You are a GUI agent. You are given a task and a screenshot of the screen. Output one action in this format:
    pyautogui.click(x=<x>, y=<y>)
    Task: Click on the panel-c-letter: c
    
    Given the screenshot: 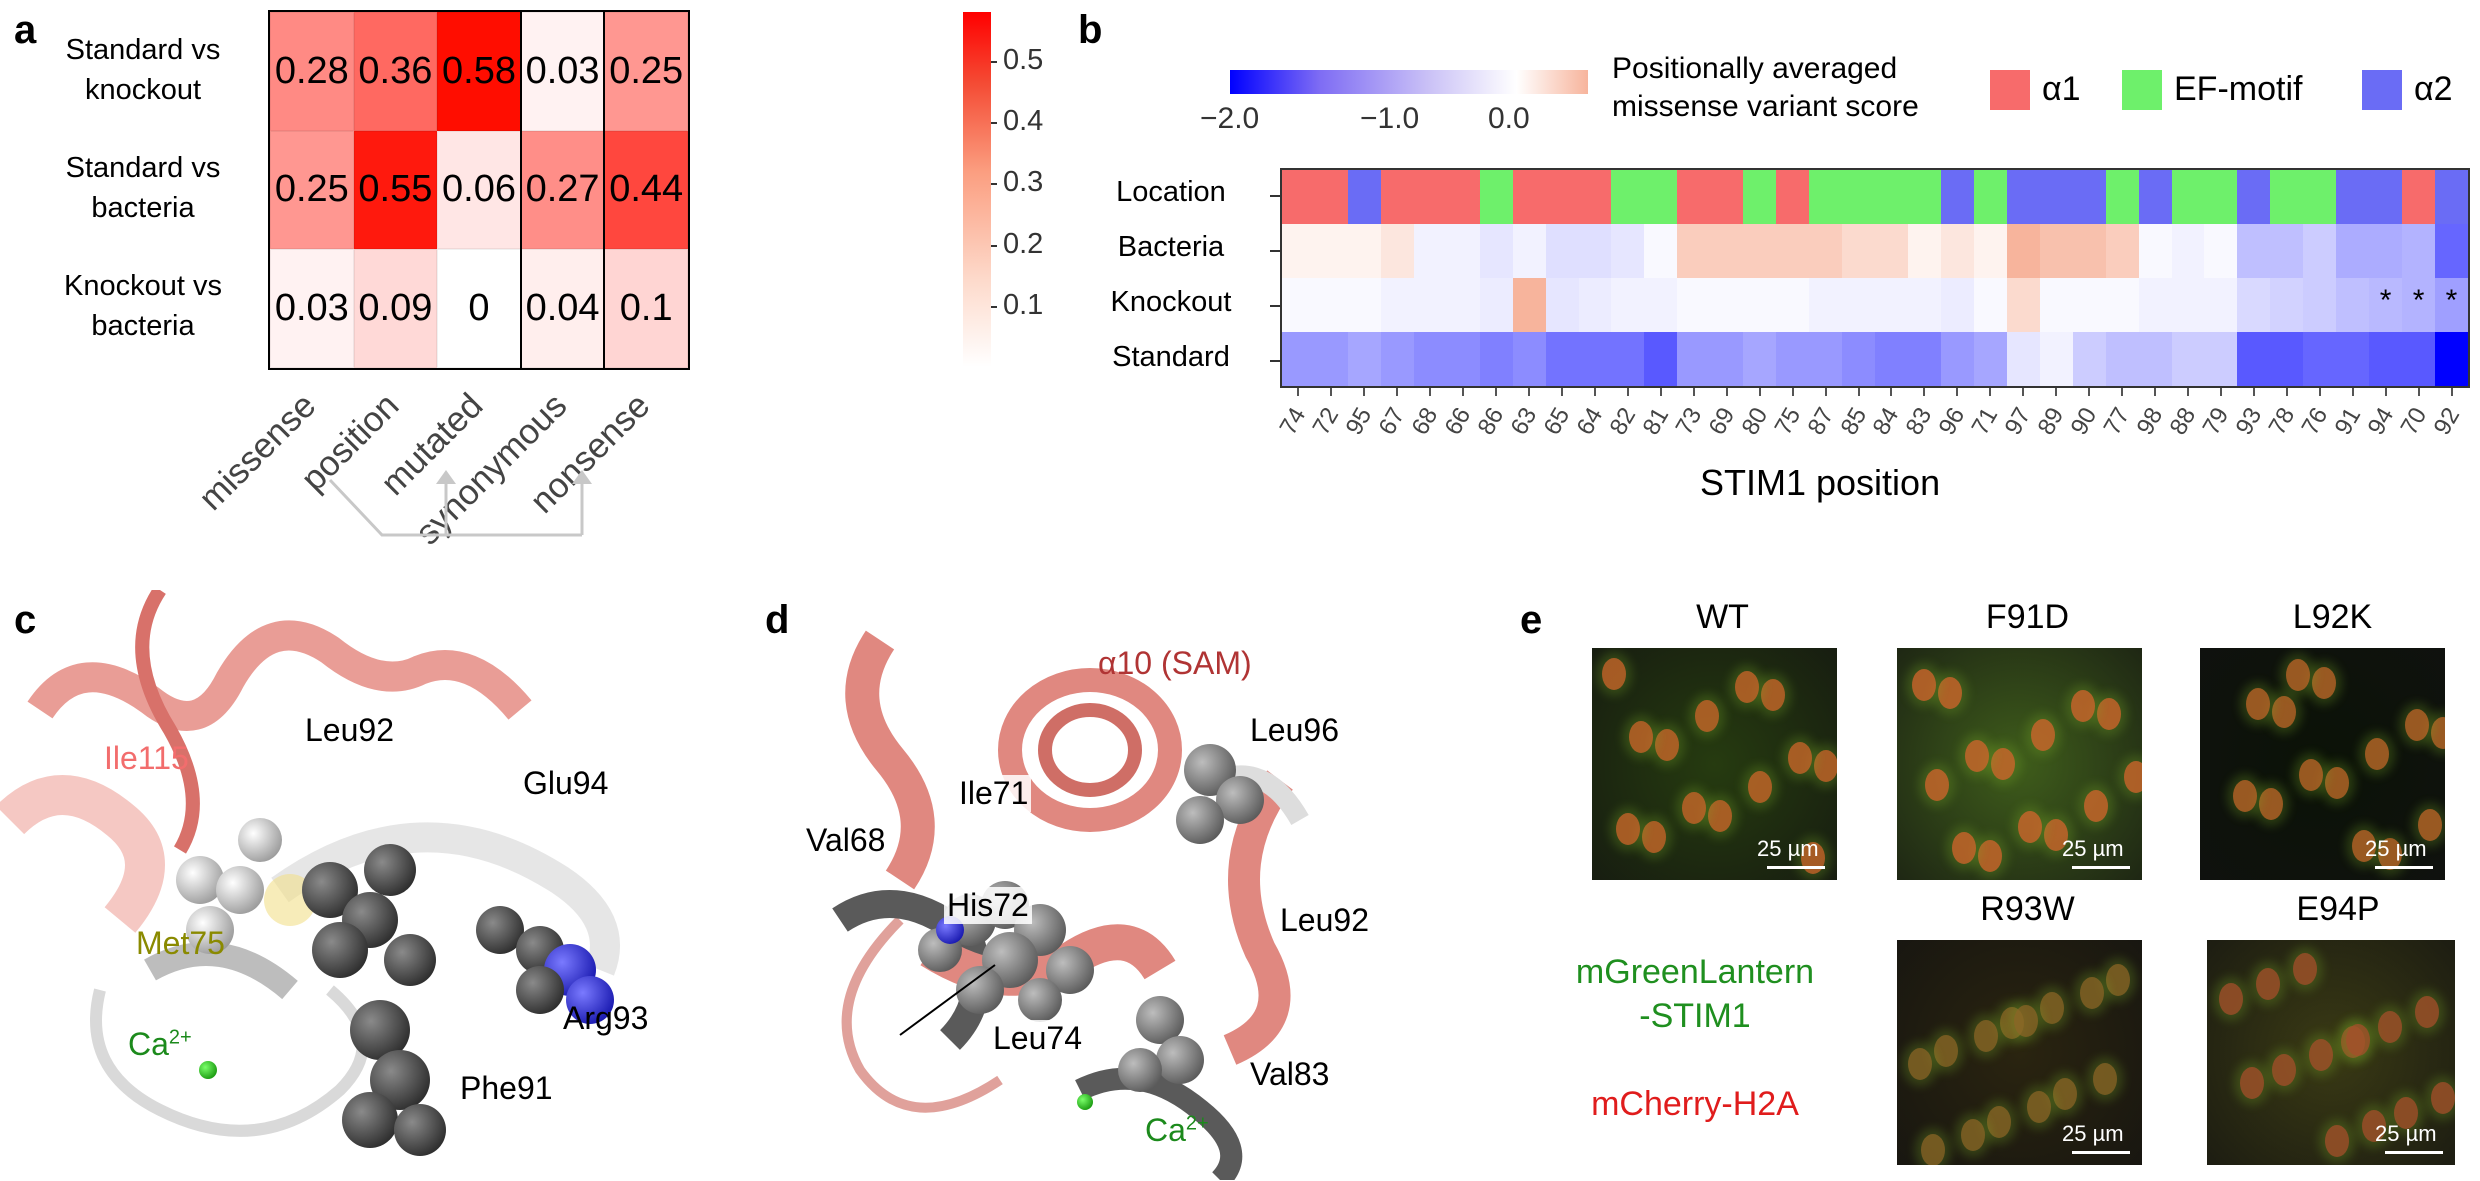 What is the action you would take?
    pyautogui.click(x=25, y=620)
    